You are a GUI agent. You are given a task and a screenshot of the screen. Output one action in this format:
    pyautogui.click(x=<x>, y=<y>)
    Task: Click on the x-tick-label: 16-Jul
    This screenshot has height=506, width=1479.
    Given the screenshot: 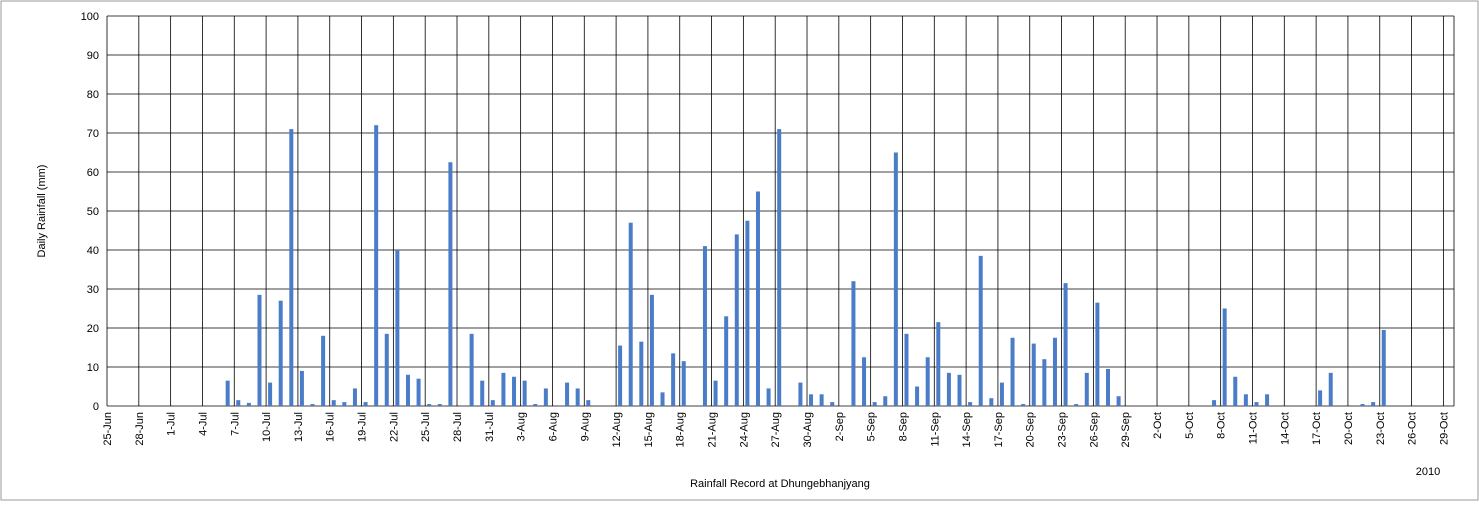 What is the action you would take?
    pyautogui.click(x=331, y=427)
    